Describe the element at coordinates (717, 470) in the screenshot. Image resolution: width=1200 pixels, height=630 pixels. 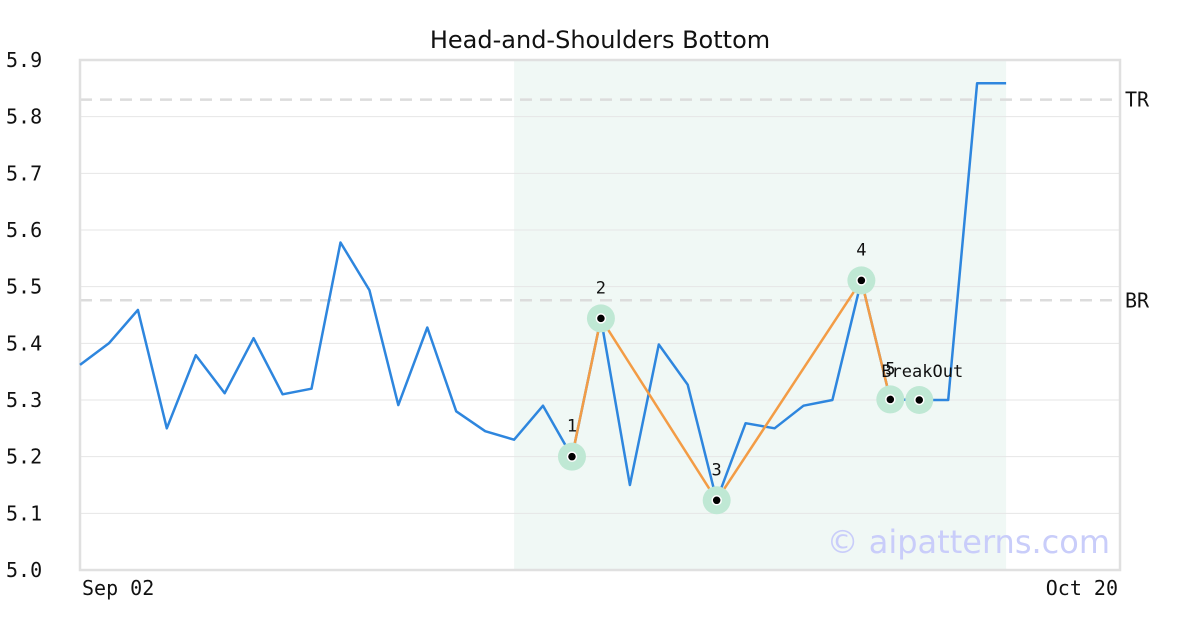
I see `pattern-label-3: 3` at that location.